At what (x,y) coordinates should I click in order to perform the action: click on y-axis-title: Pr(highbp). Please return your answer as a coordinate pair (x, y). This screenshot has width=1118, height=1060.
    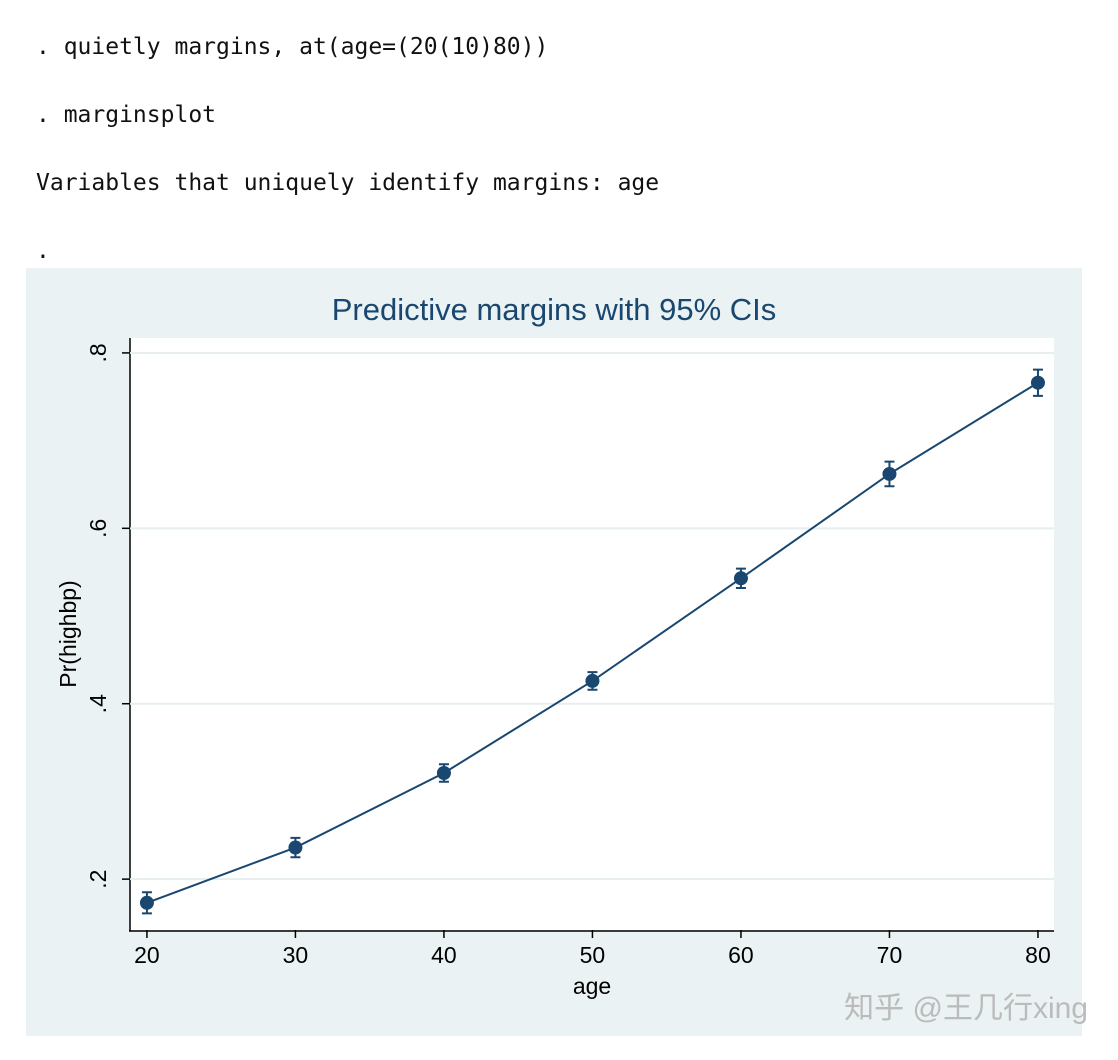
    Looking at the image, I should click on (68, 633).